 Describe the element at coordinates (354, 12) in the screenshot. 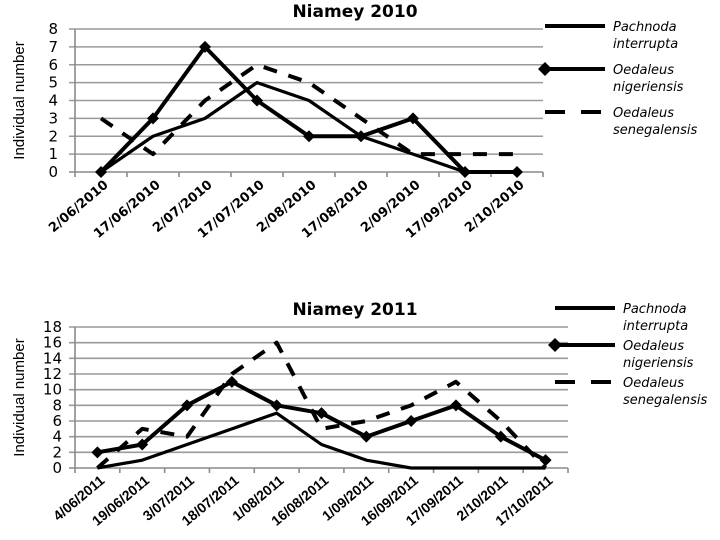

I see `chart-title: Niamey 2010` at that location.